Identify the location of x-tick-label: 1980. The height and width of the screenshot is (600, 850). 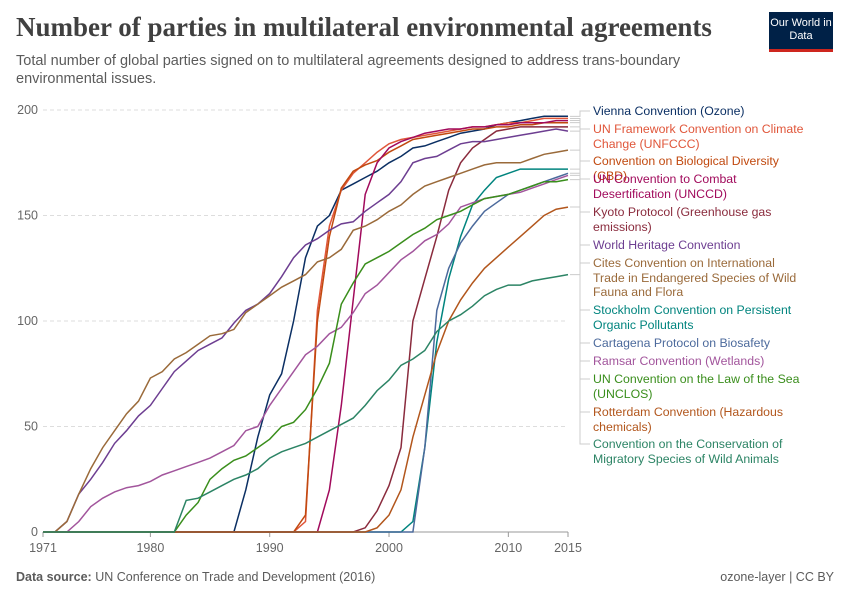
(150, 548).